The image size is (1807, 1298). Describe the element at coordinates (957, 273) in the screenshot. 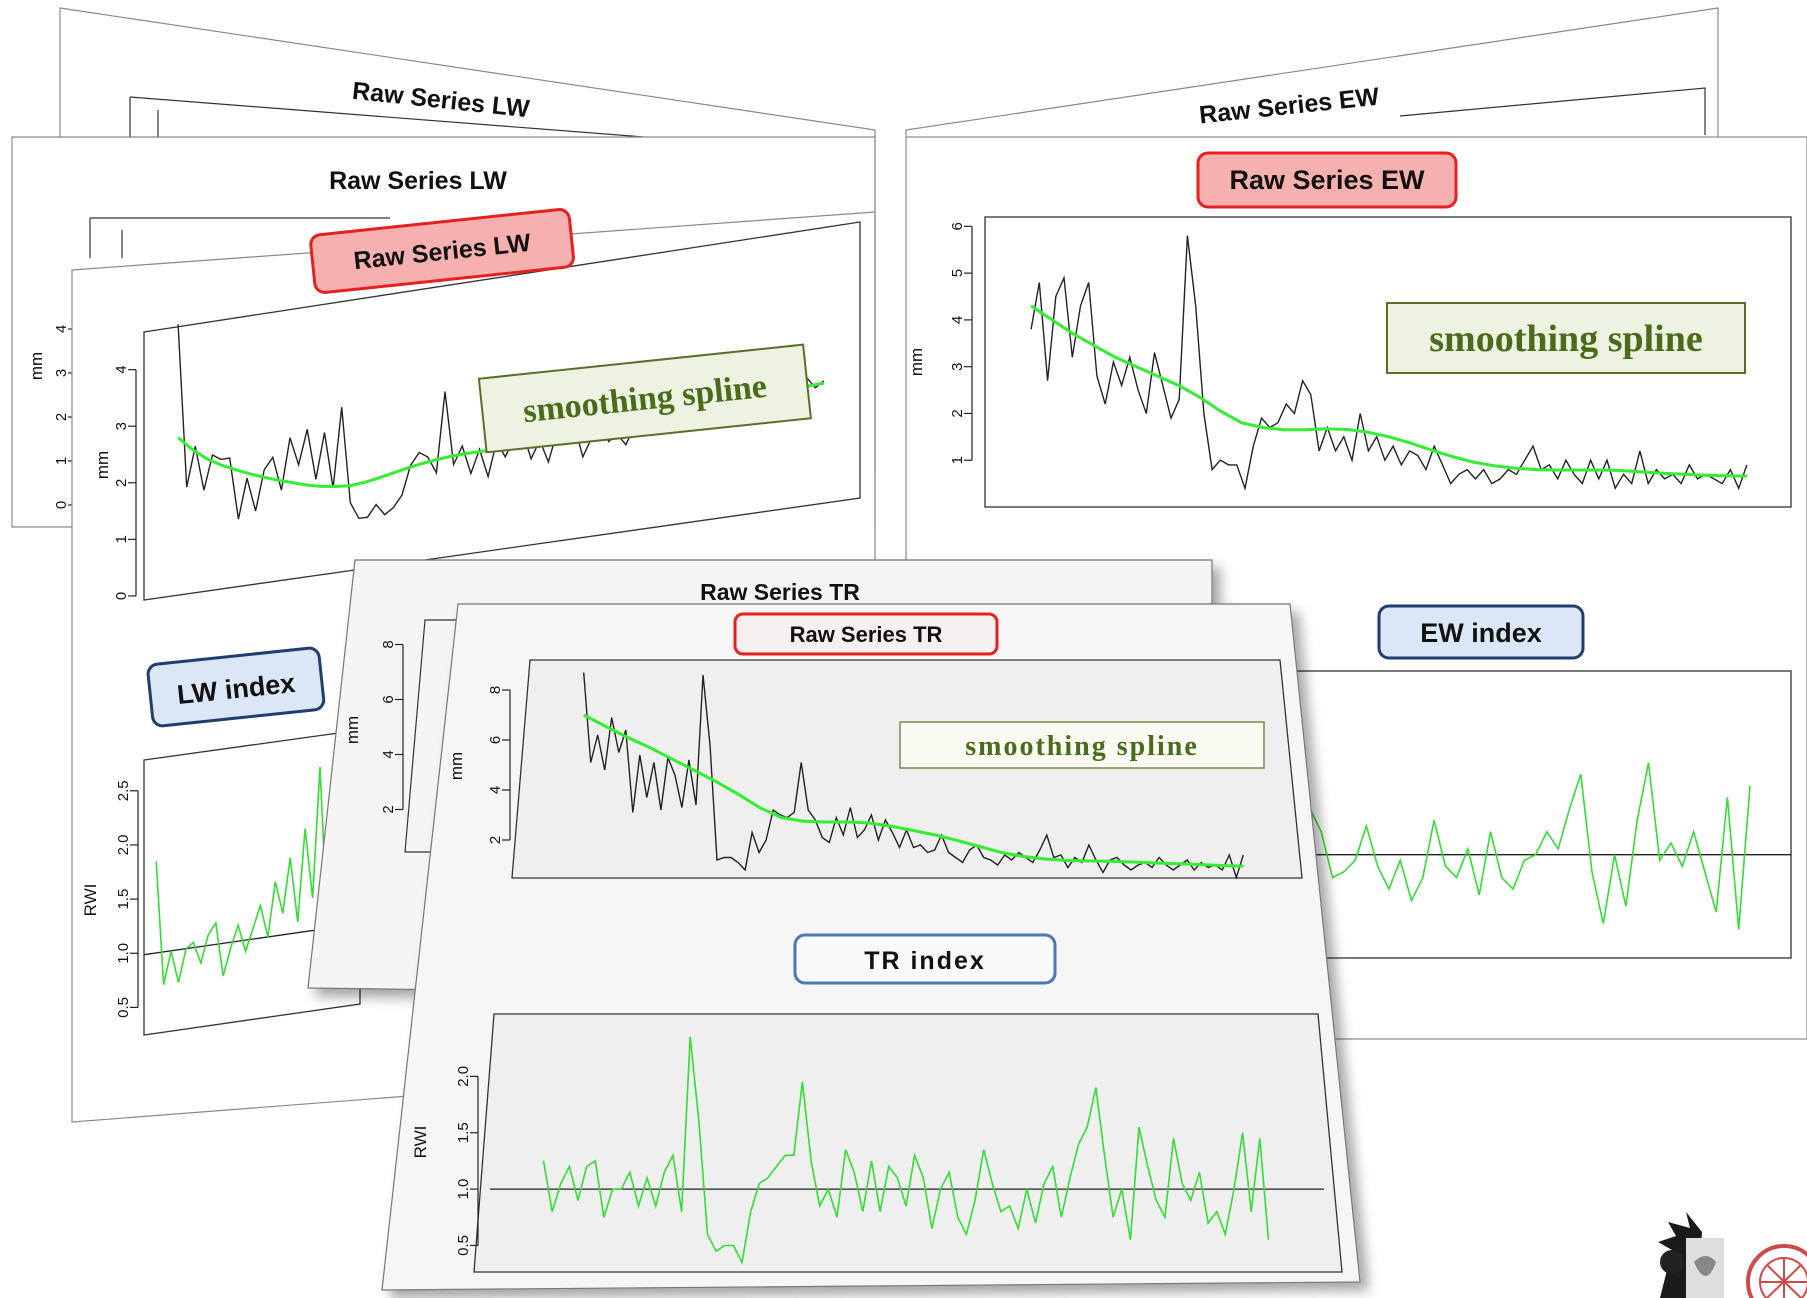

I see `ew-raw-y-tick-label: 5` at that location.